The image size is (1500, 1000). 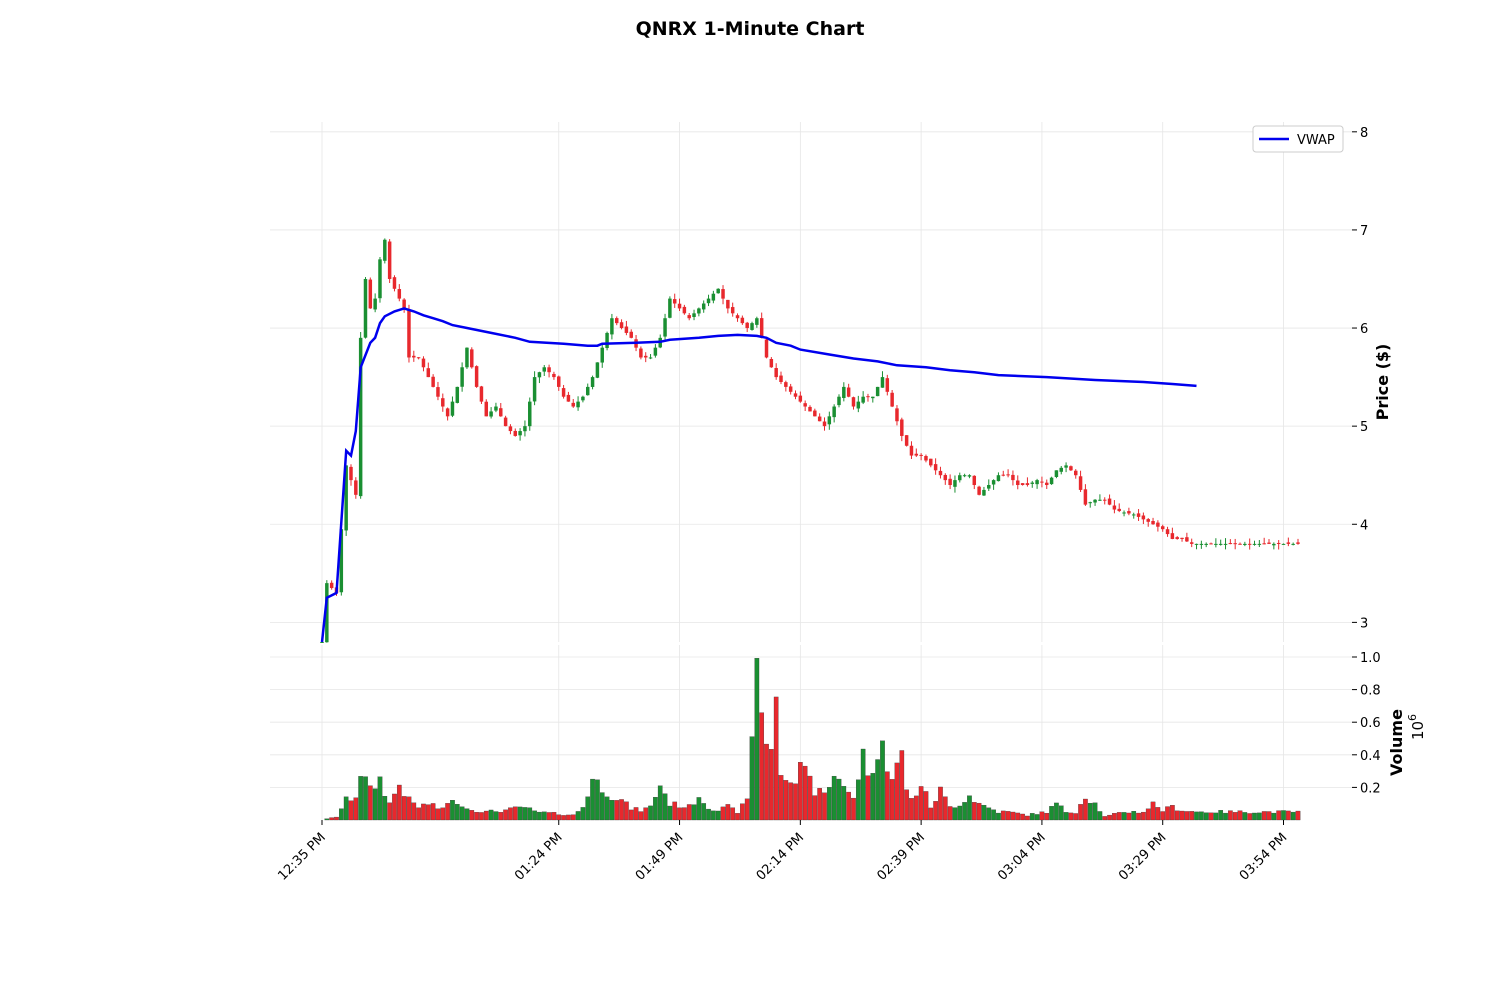 I want to click on legend-box, so click(x=1298, y=139).